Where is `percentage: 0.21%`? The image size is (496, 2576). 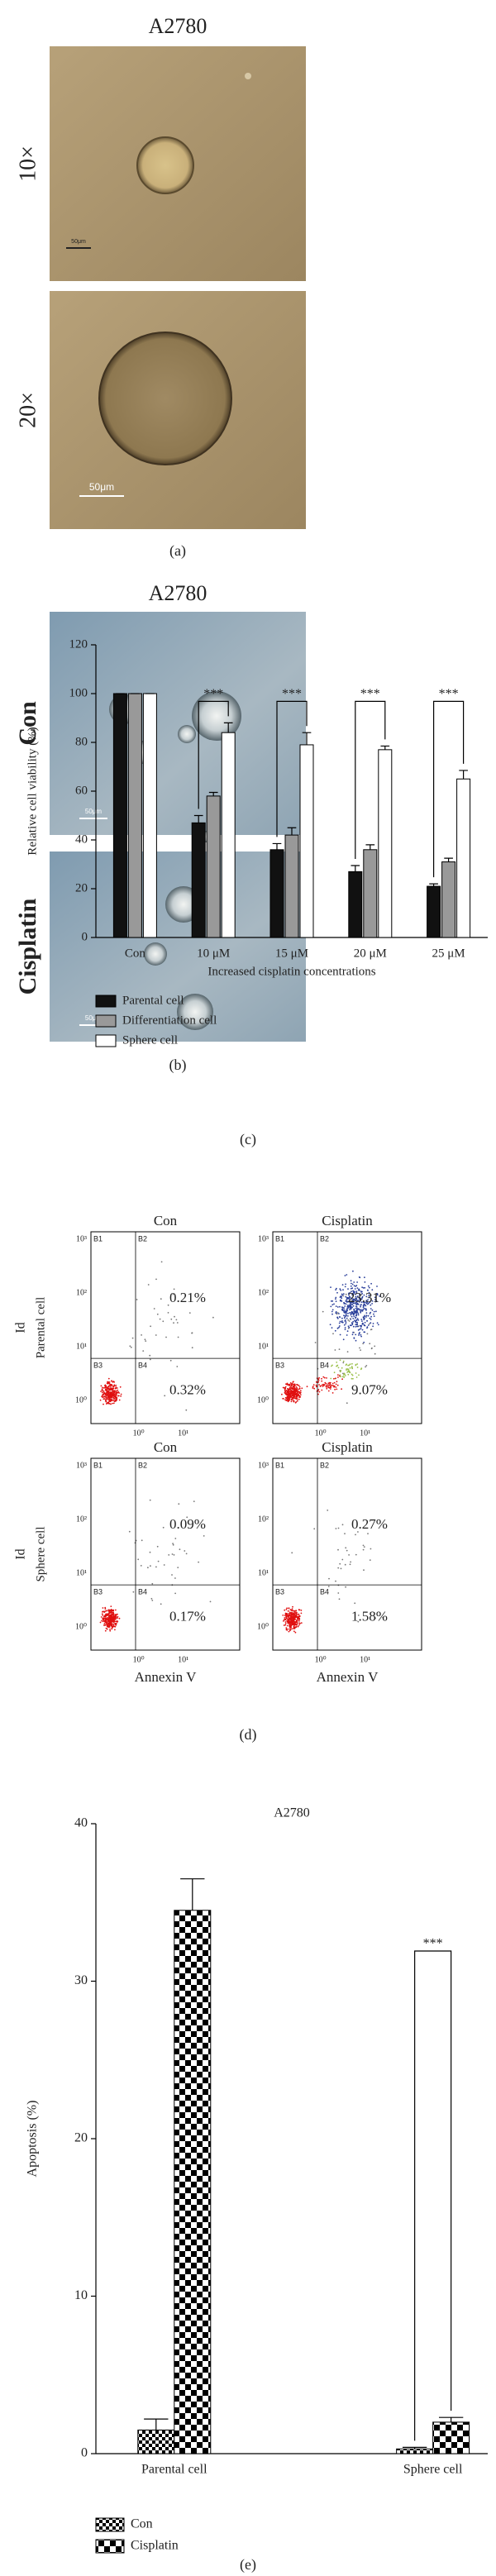
percentage: 0.21% is located at coordinates (187, 1297).